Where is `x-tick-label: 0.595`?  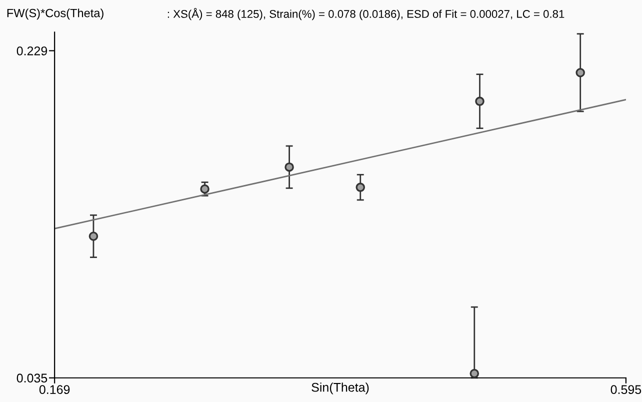
x-tick-label: 0.595 is located at coordinates (626, 389).